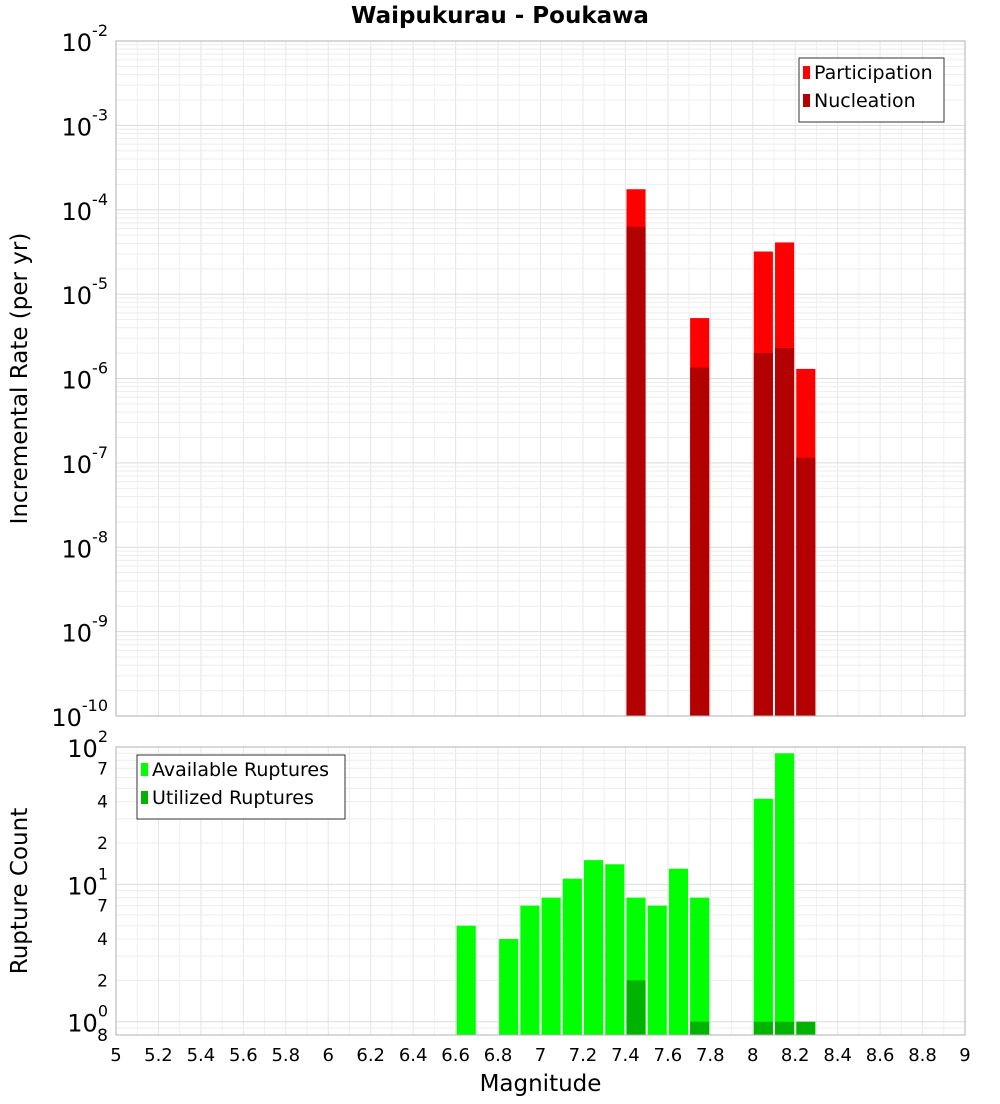  Describe the element at coordinates (158, 1055) in the screenshot. I see `bottom-x-tick-label: 5.2` at that location.